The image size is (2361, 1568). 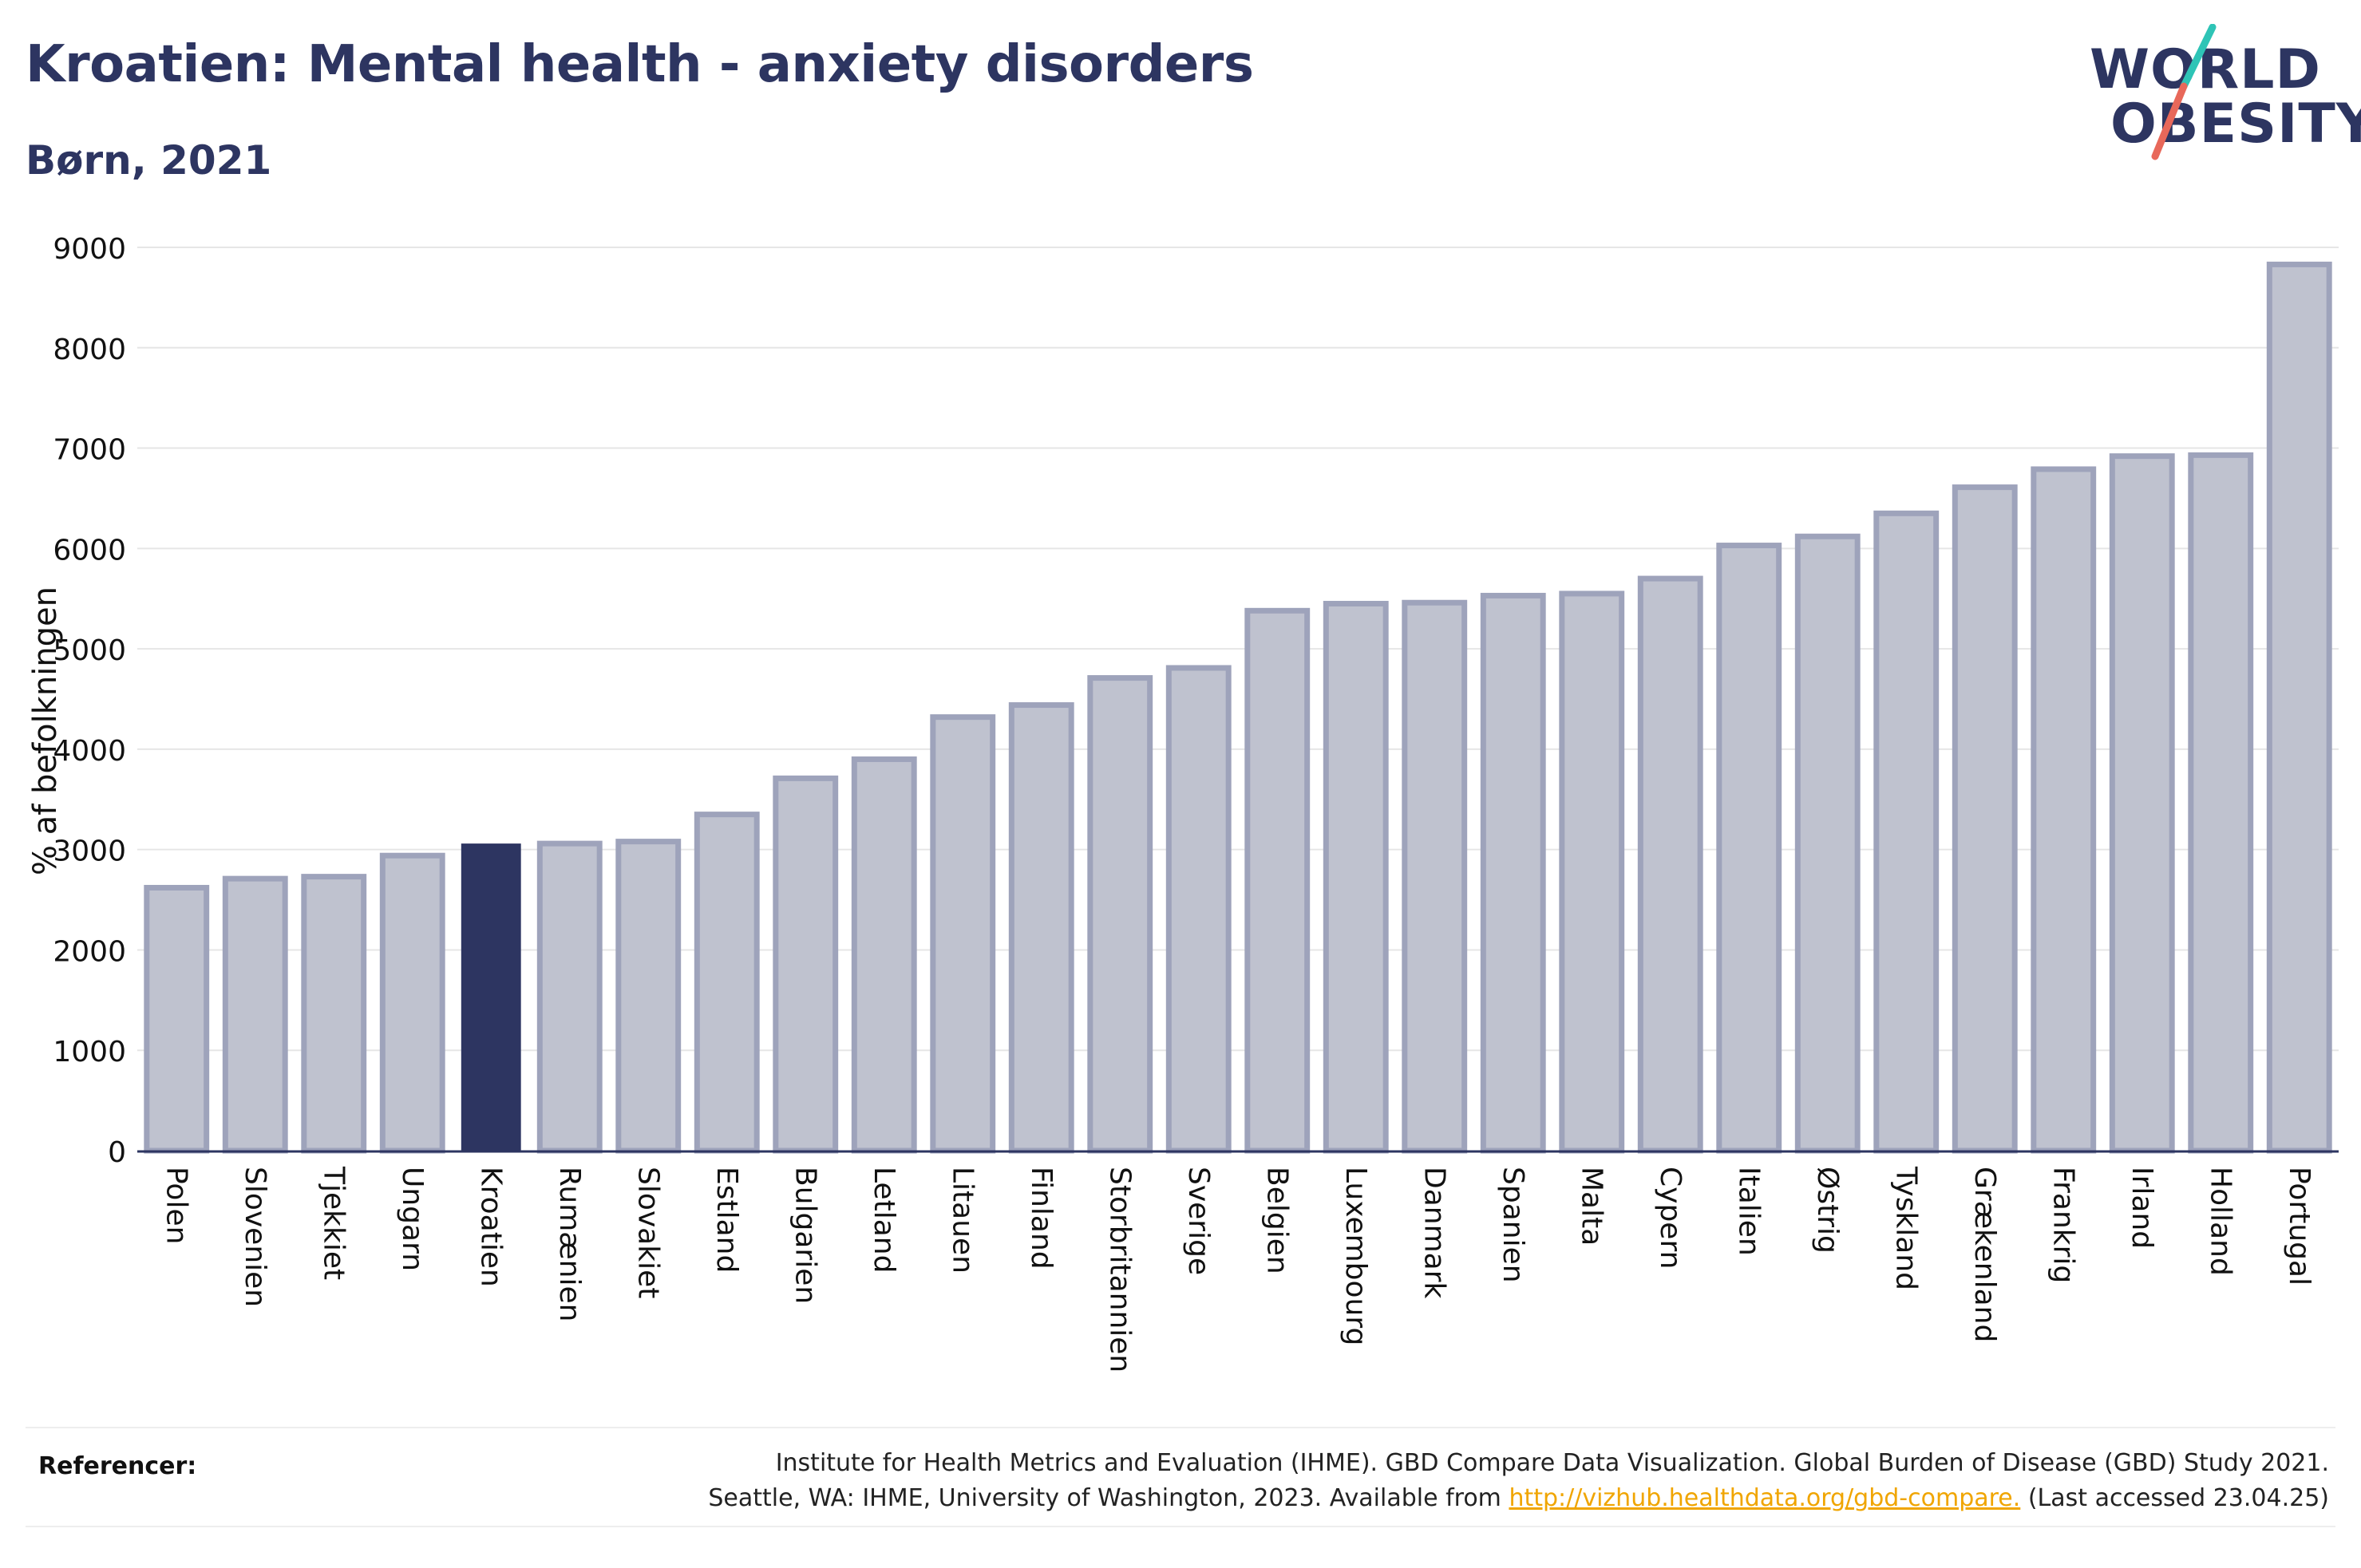 I want to click on x-tick-label: Irland, so click(x=2142, y=1208).